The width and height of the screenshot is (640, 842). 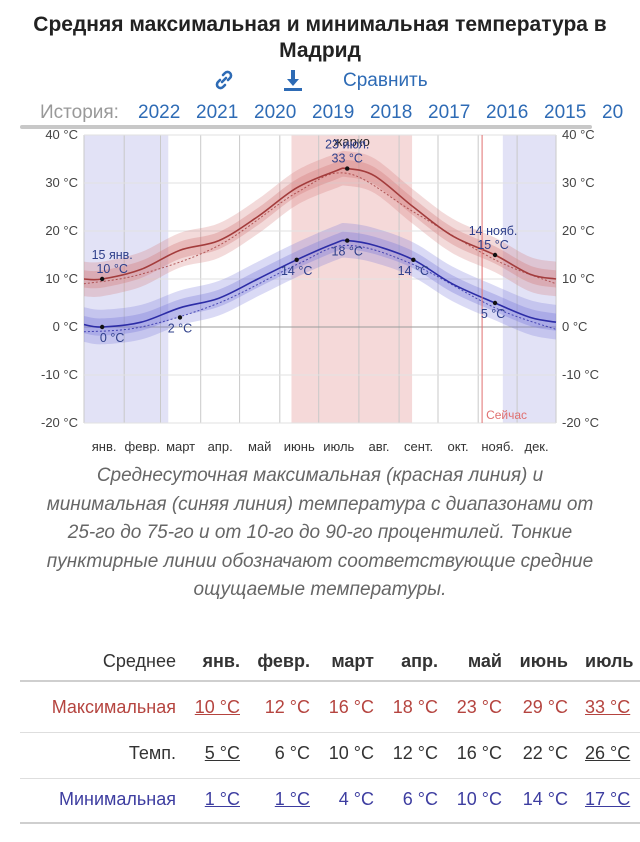 I want to click on action-bar: Сравнить, so click(x=320, y=83).